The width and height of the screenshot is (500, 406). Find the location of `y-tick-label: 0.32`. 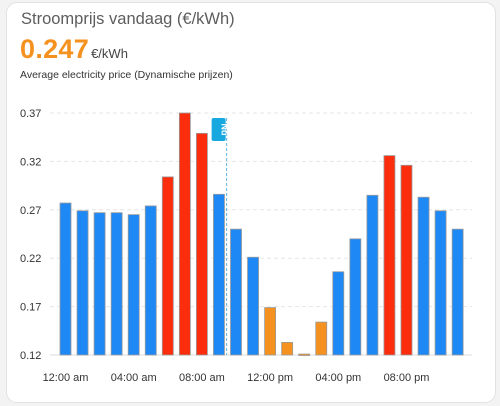

y-tick-label: 0.32 is located at coordinates (30, 162).